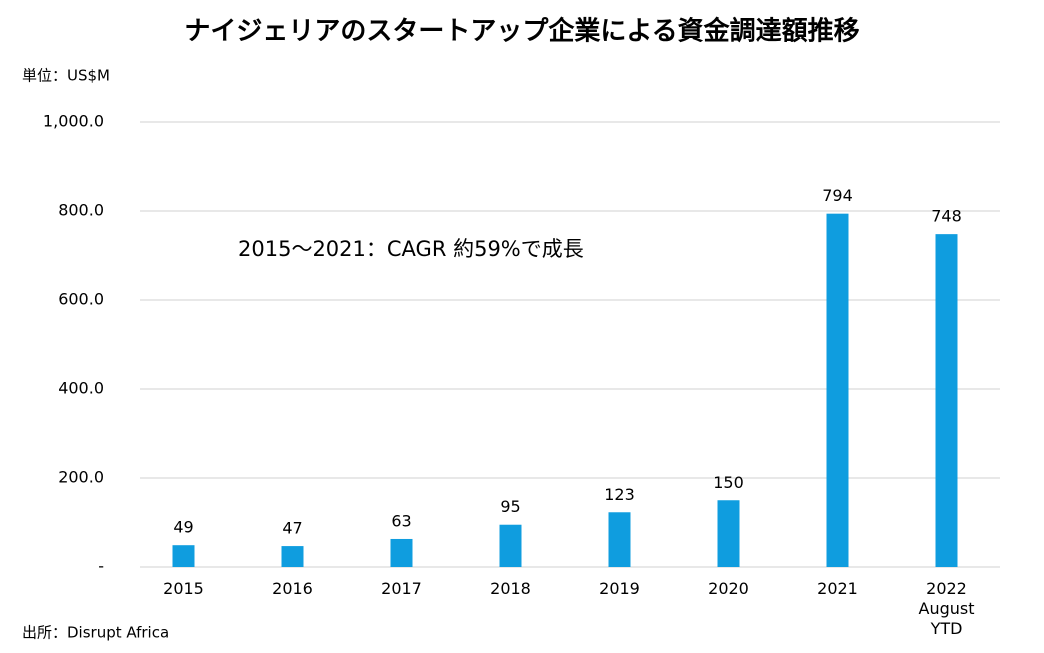  Describe the element at coordinates (292, 588) in the screenshot. I see `x-tick-label: 2016` at that location.